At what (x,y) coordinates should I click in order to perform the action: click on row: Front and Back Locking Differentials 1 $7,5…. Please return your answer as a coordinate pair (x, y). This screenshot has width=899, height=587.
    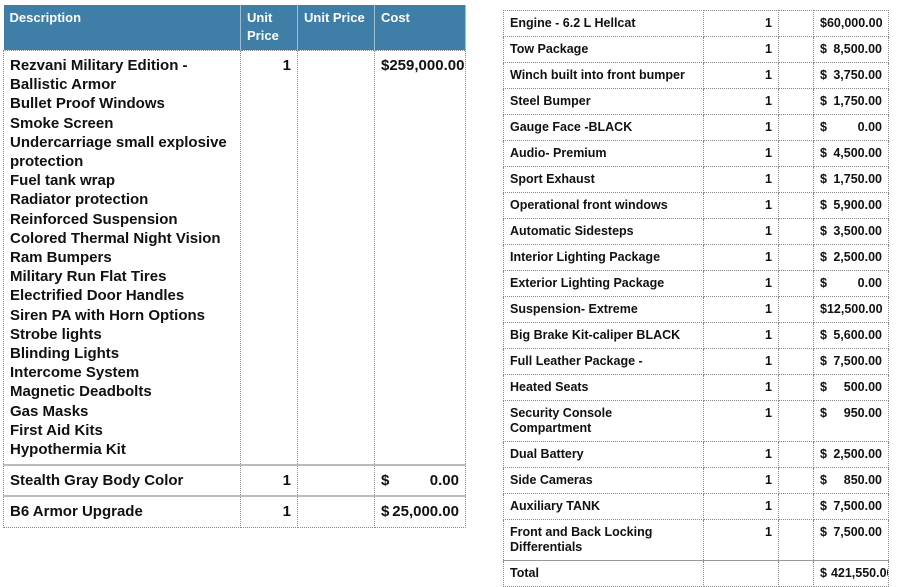
    Looking at the image, I should click on (696, 540).